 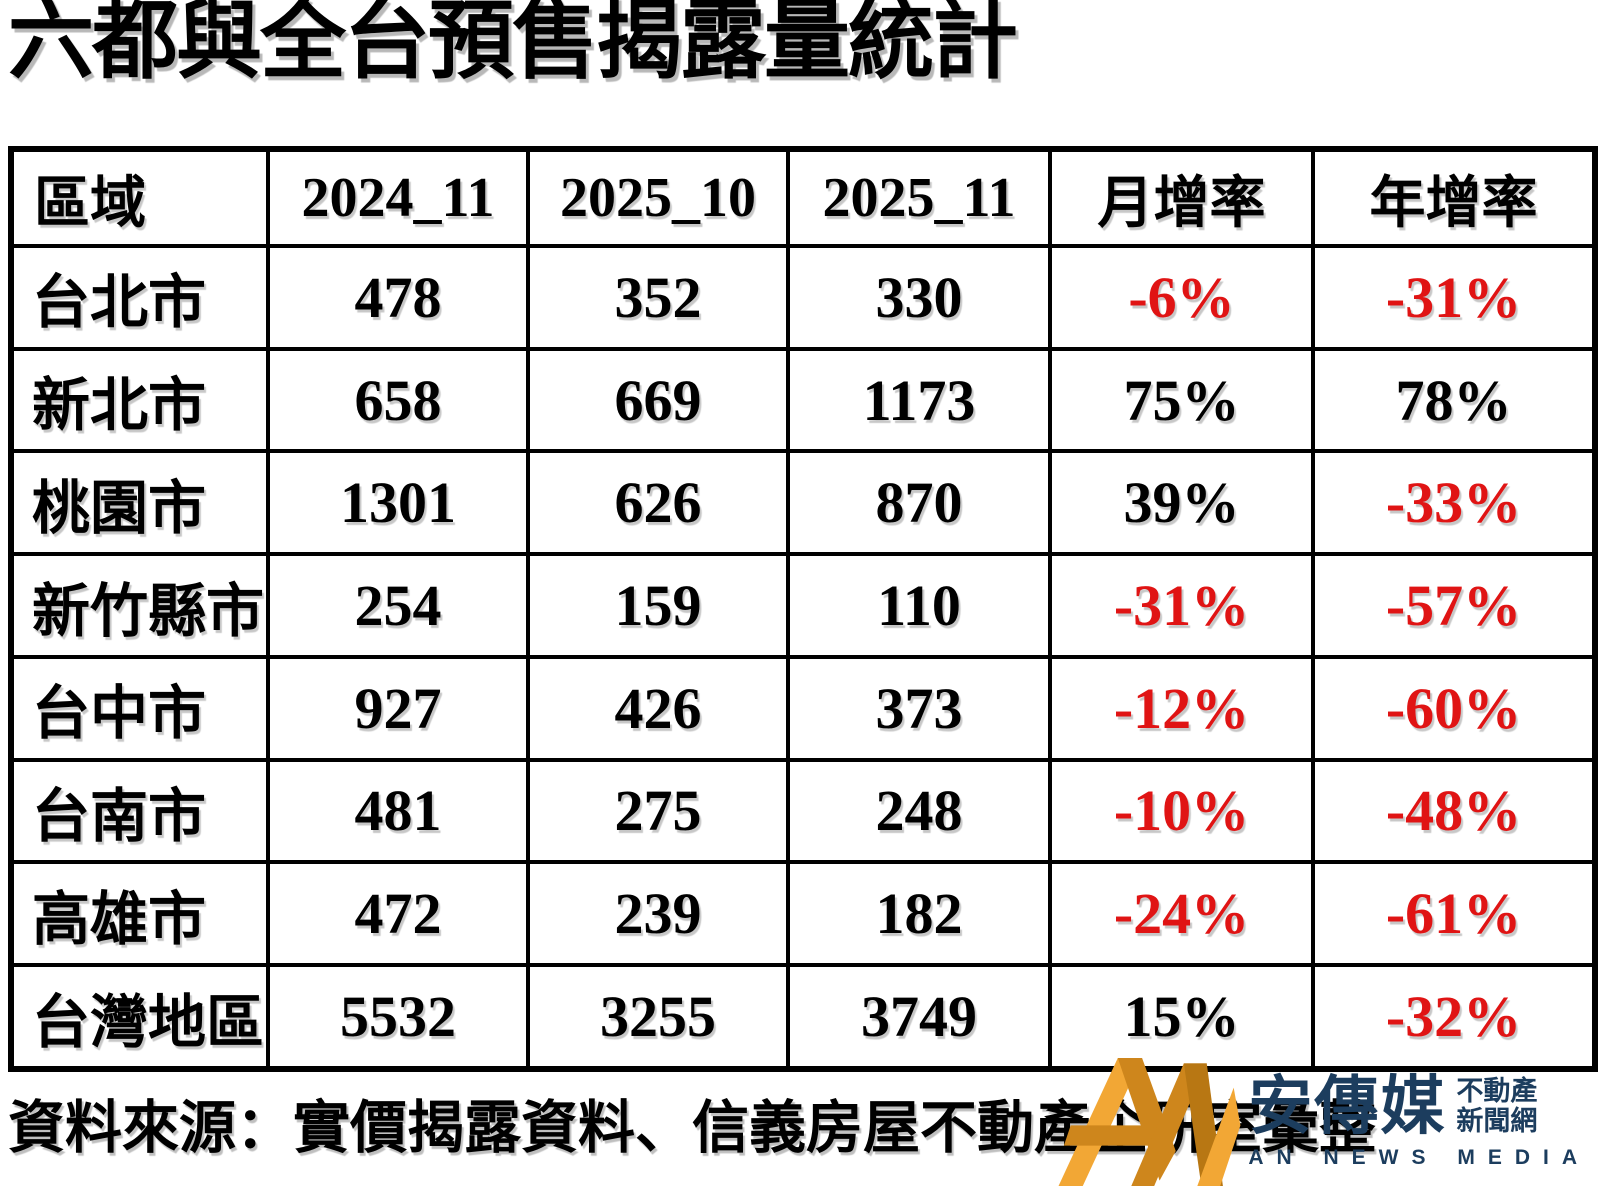 I want to click on mom-rate-cell: -24%, so click(x=1181, y=914).